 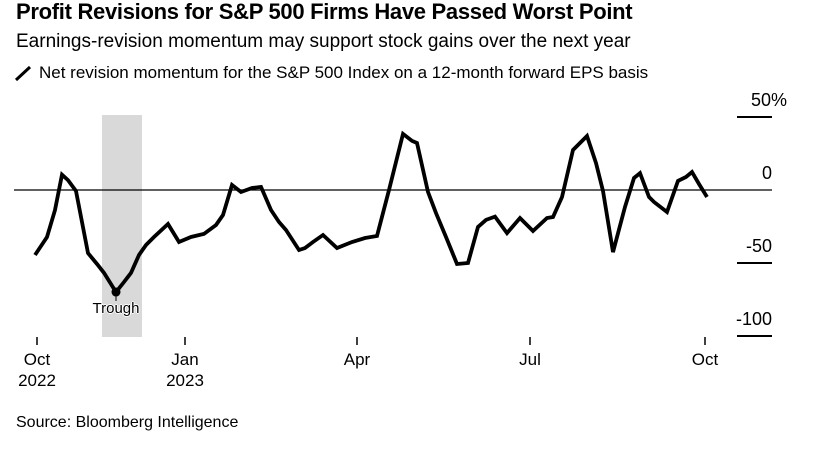 I want to click on trough-annotation: Trough, so click(x=116, y=308).